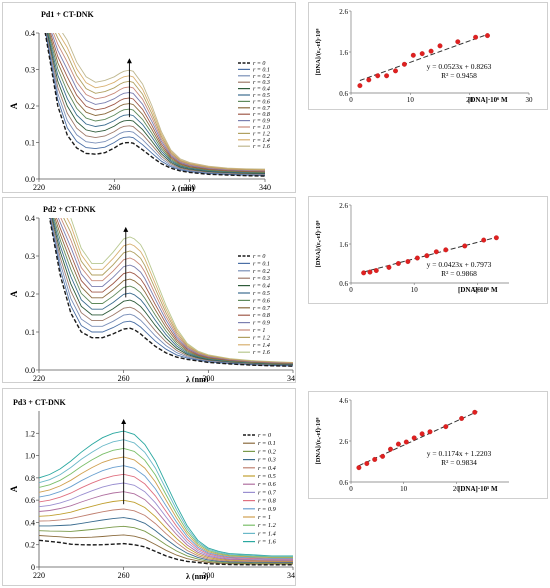 Image resolution: width=550 pixels, height=588 pixels. Describe the element at coordinates (124, 378) in the screenshot. I see `x-tick-label: 260` at that location.